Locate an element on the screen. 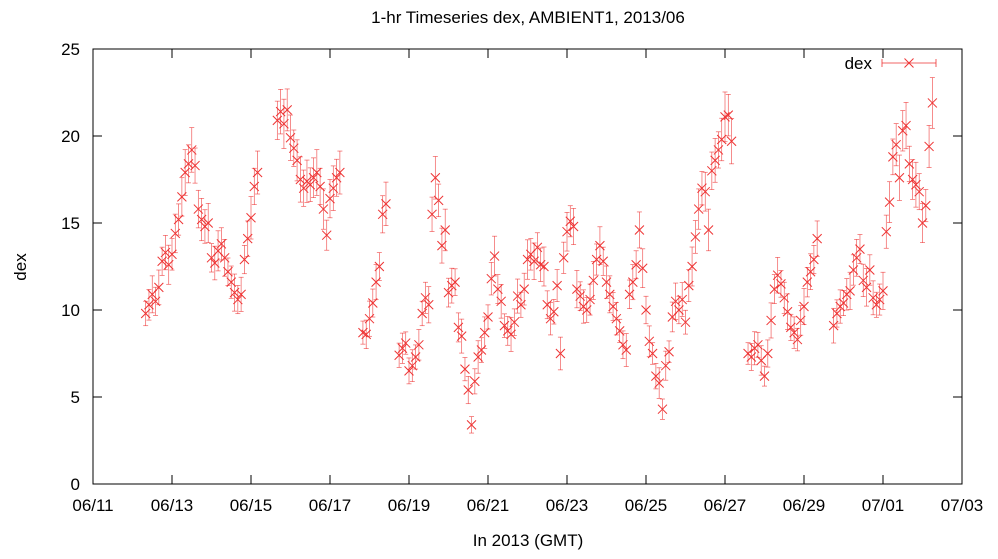  legend: dex is located at coordinates (891, 63).